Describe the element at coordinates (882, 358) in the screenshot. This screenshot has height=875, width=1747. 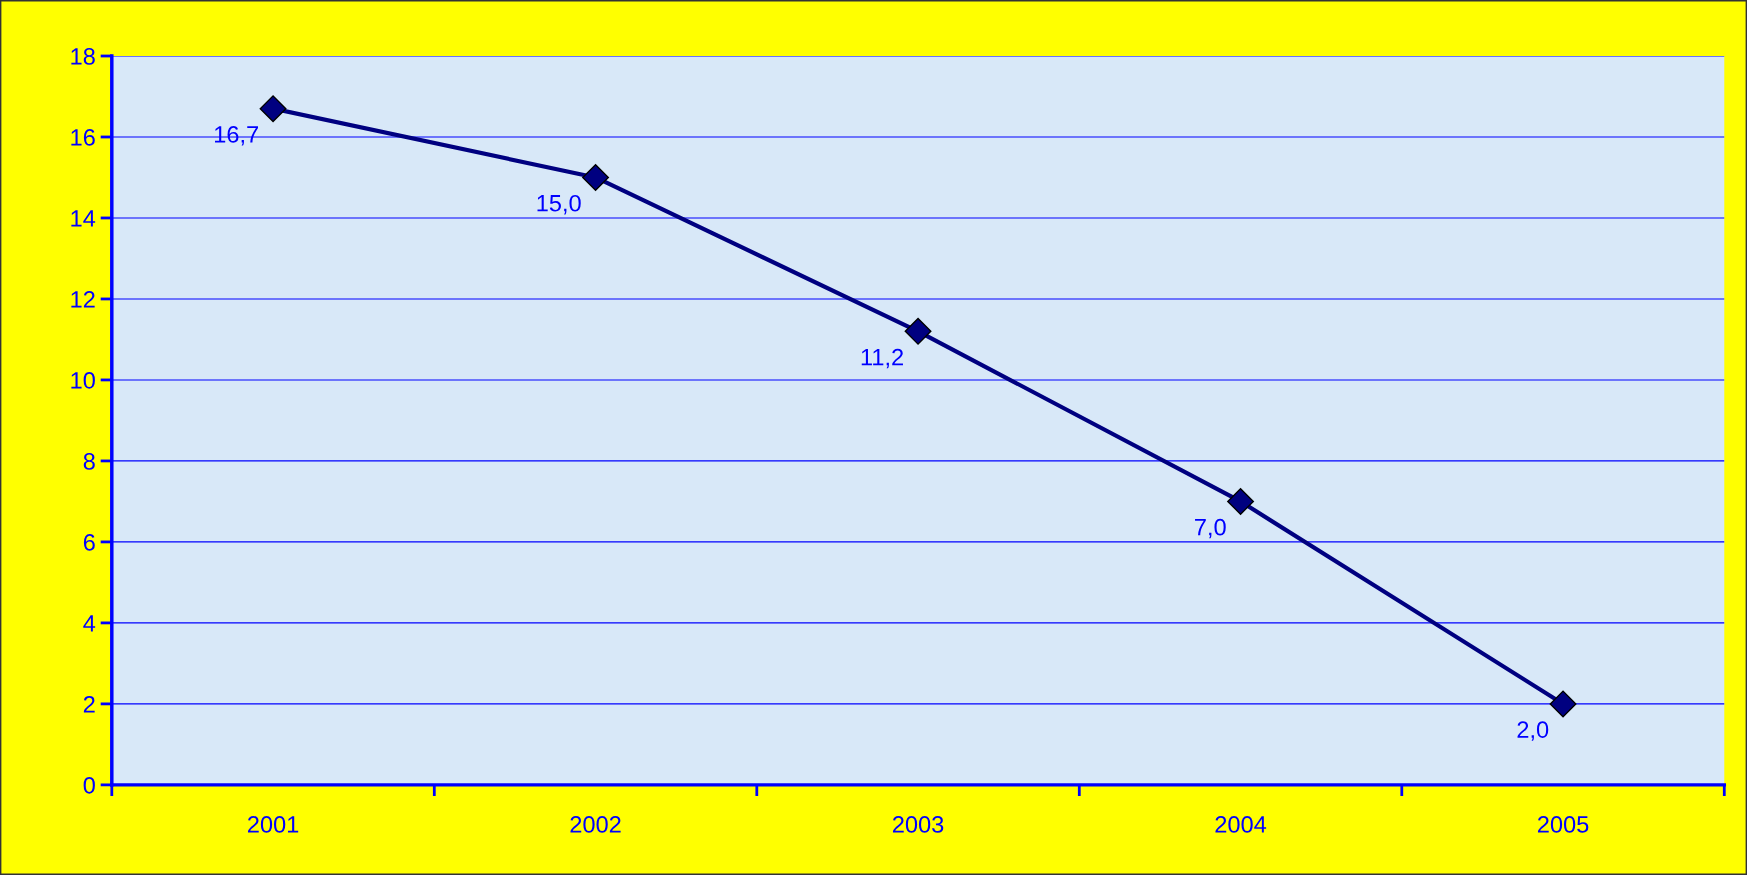
I see `data-label: 11,2` at that location.